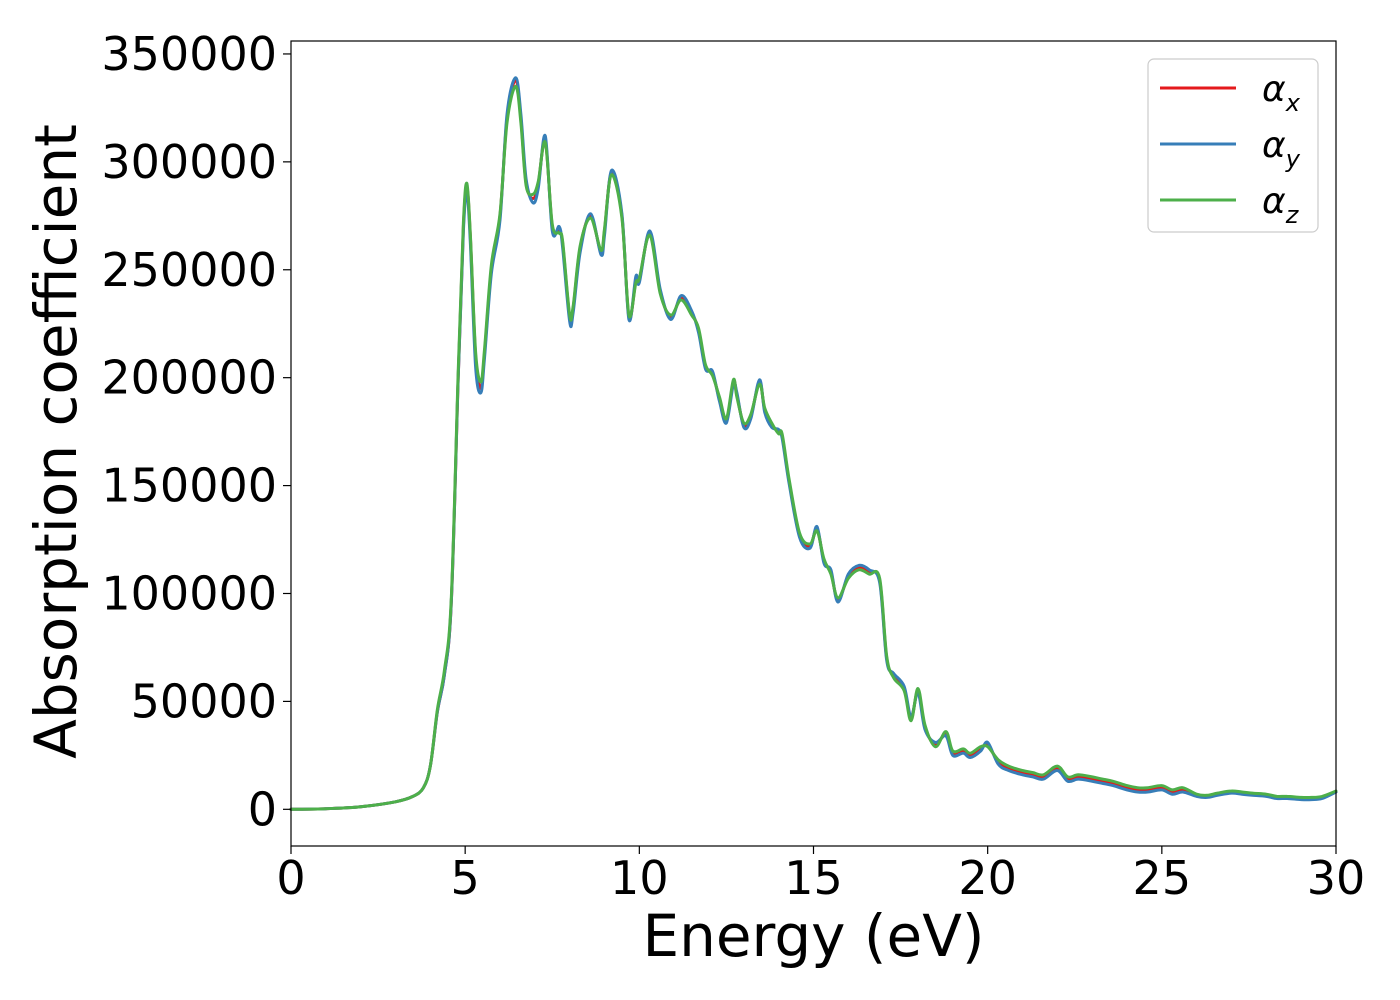 The height and width of the screenshot is (1000, 1400). Describe the element at coordinates (639, 878) in the screenshot. I see `x-tick-label: 10` at that location.